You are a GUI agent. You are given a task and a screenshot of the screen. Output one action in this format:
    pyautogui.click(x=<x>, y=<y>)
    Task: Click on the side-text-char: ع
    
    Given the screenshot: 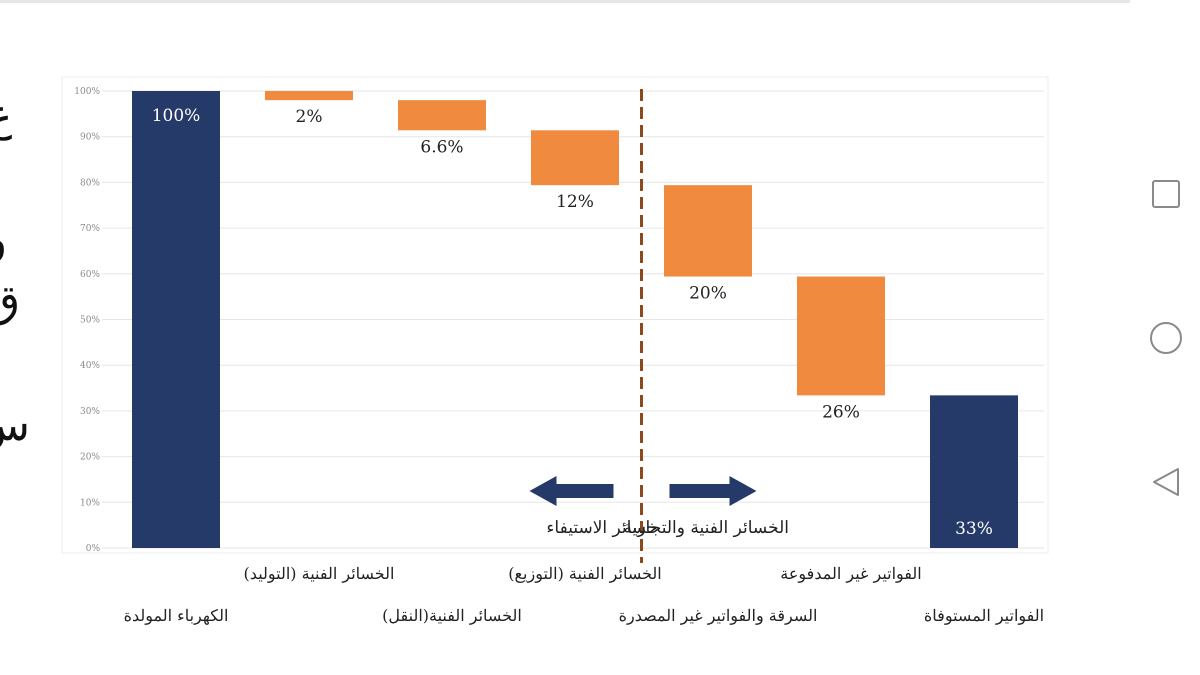 What is the action you would take?
    pyautogui.click(x=15, y=116)
    